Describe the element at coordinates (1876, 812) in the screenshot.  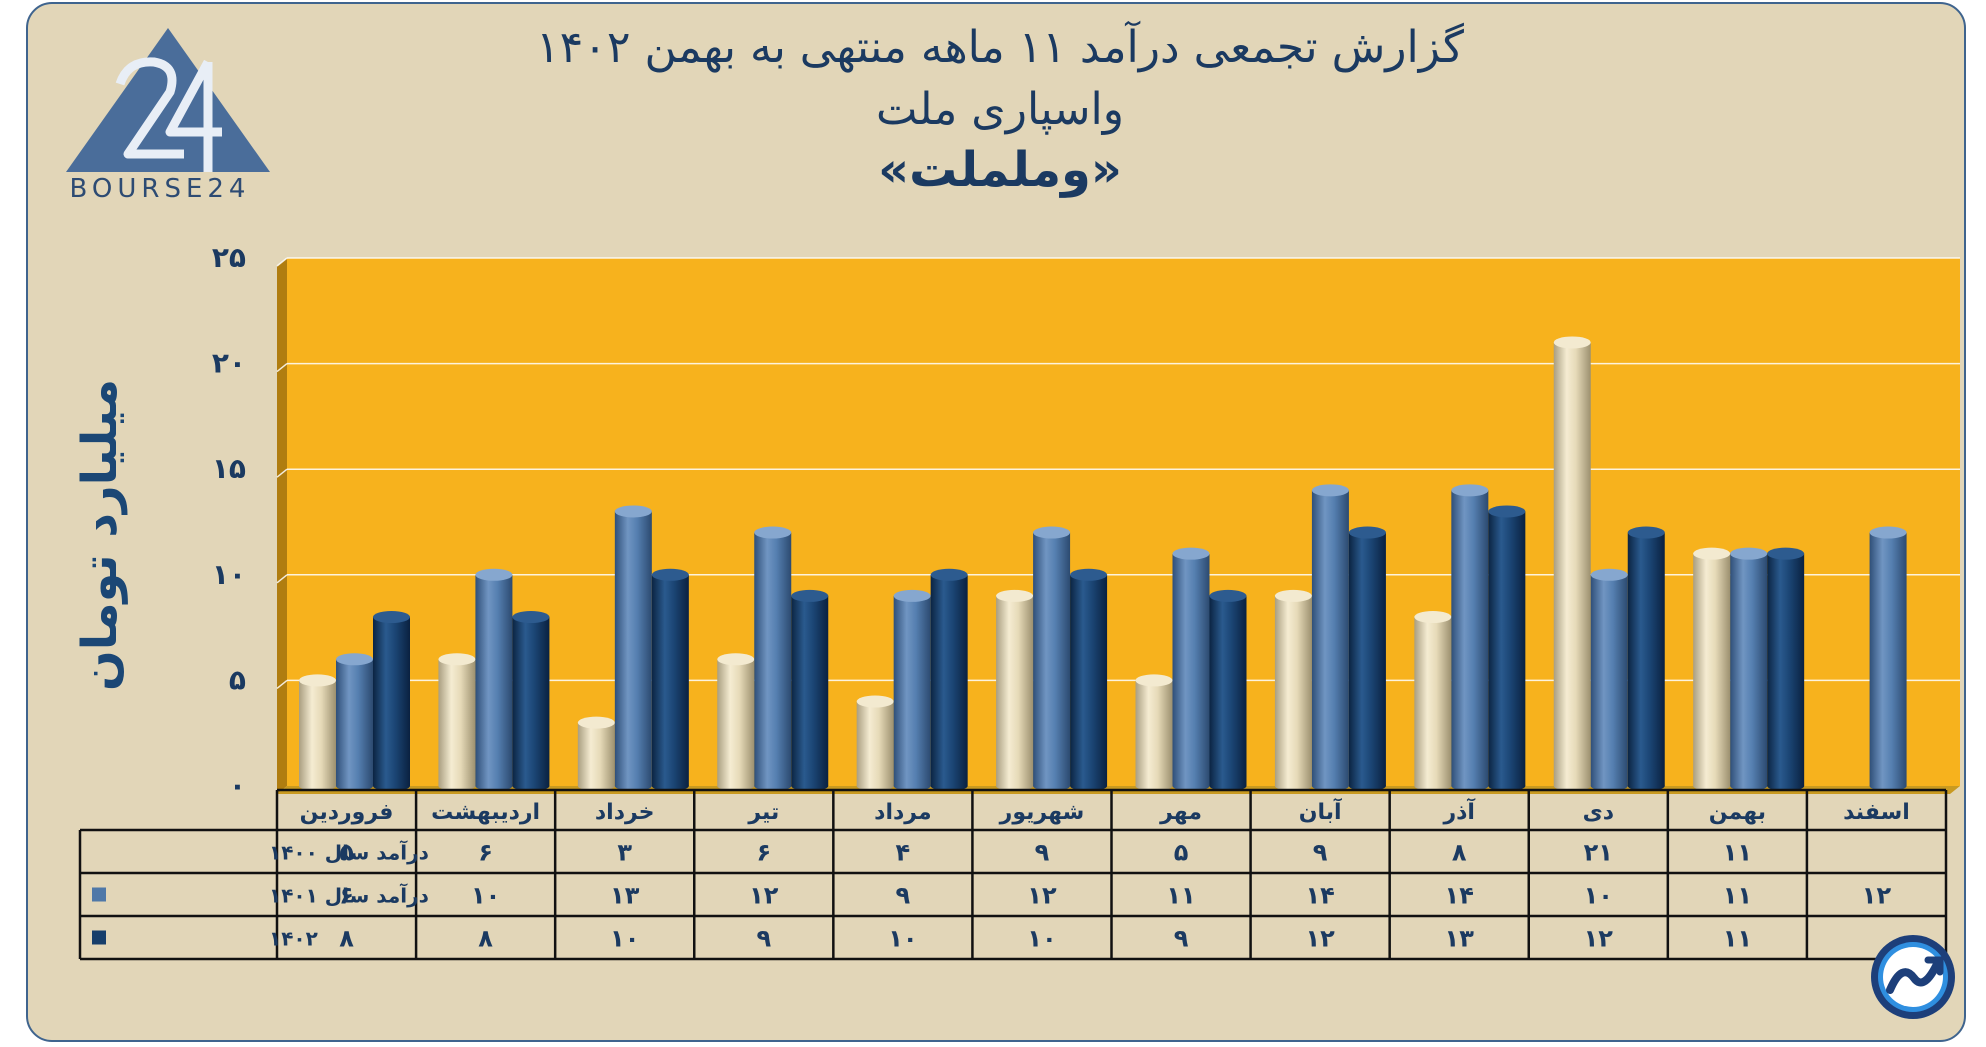
I see `category-label: اسفند` at that location.